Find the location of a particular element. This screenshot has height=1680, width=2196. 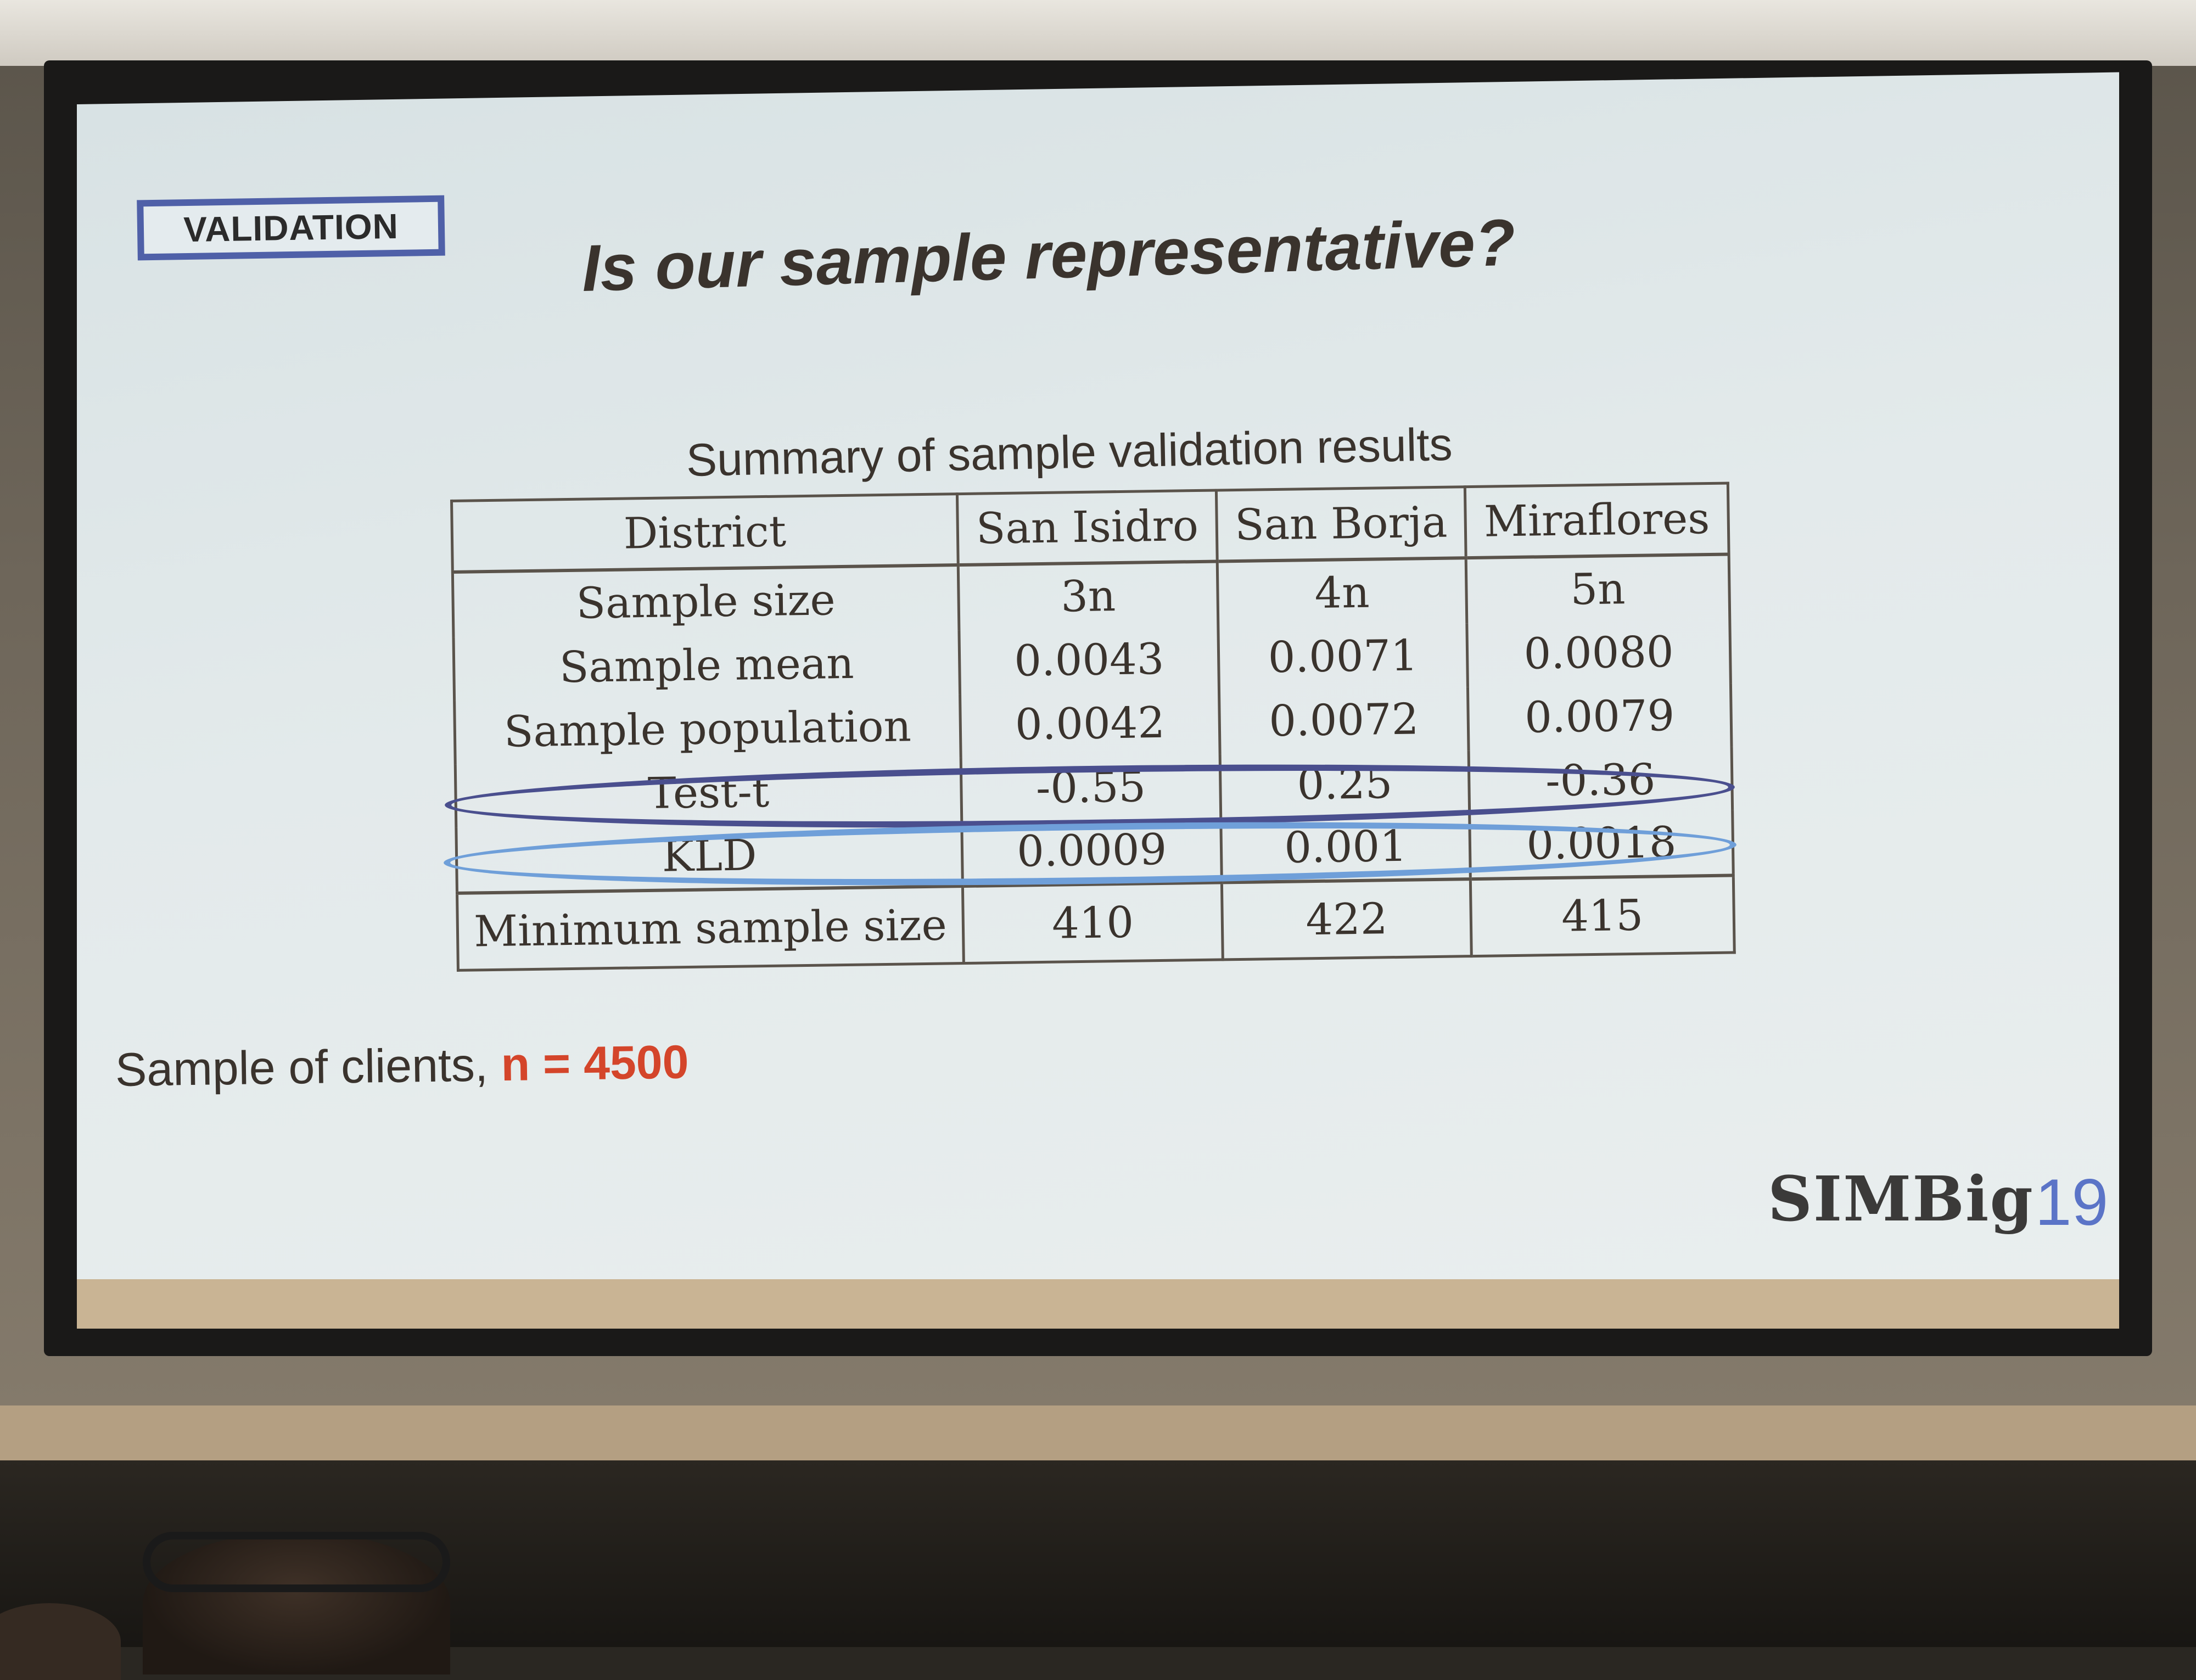

ceiling is located at coordinates (1098, 33).